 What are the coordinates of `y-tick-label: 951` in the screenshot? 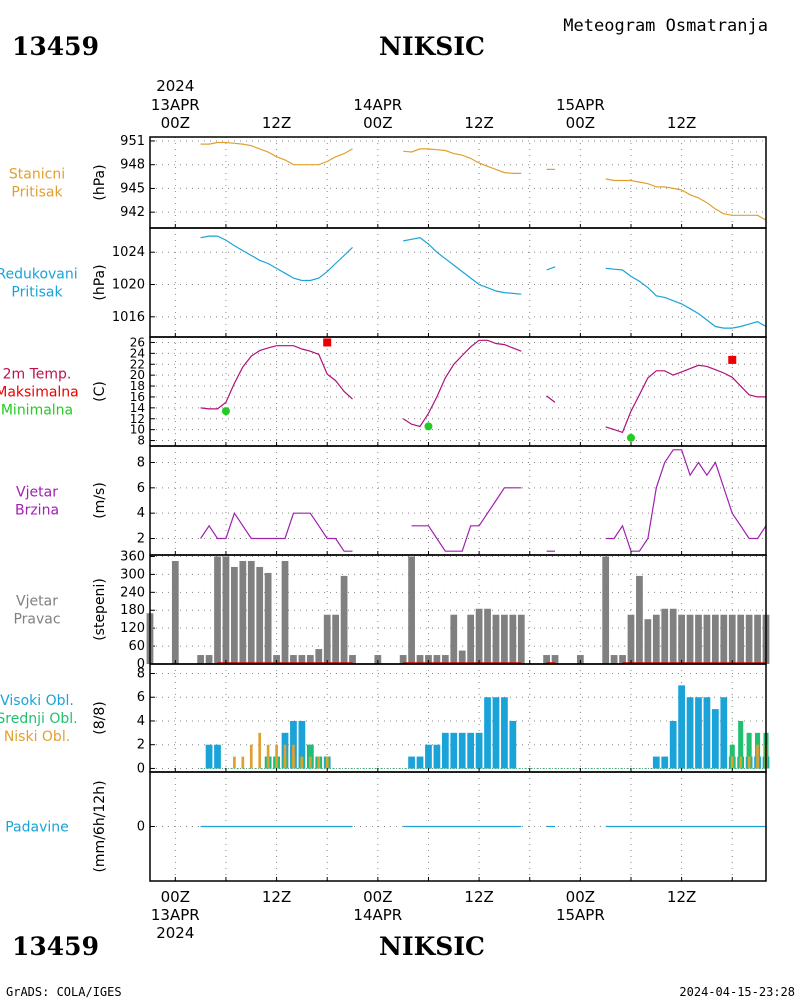 It's located at (132, 141).